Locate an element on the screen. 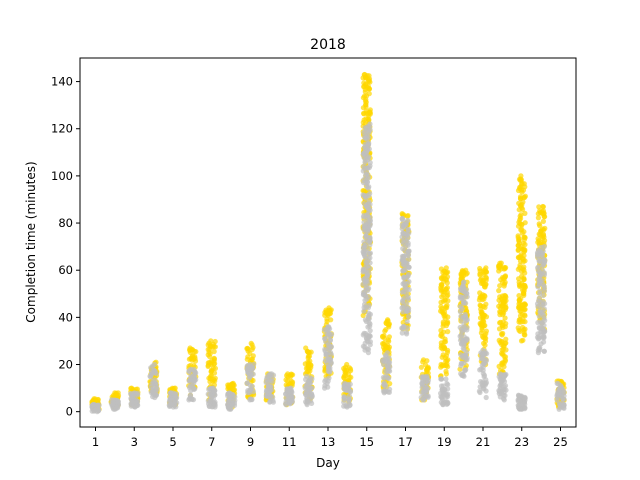 Image resolution: width=640 pixels, height=480 pixels. x-tick-label: 23 is located at coordinates (521, 442).